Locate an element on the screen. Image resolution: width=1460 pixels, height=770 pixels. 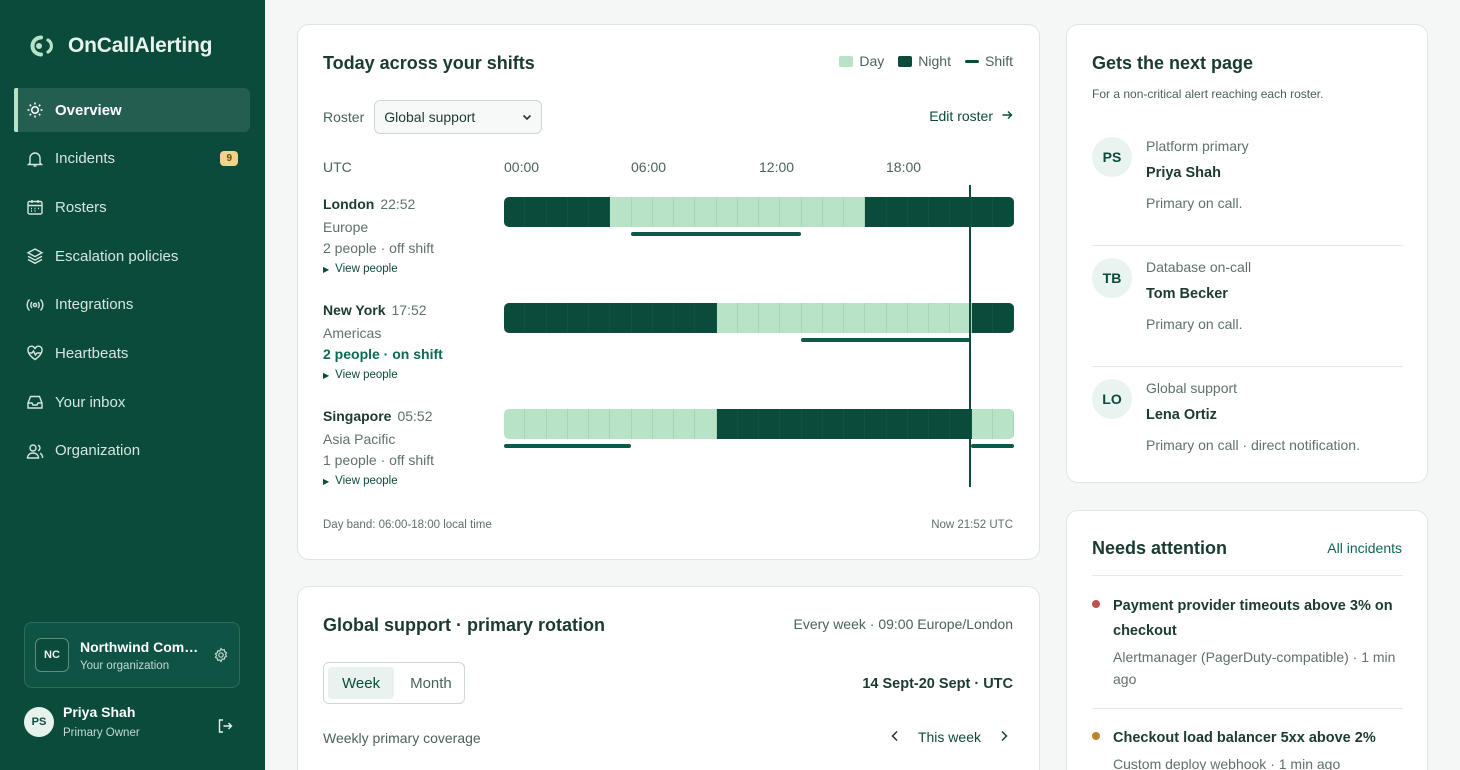
timeline-track-singapore is located at coordinates (759, 424).